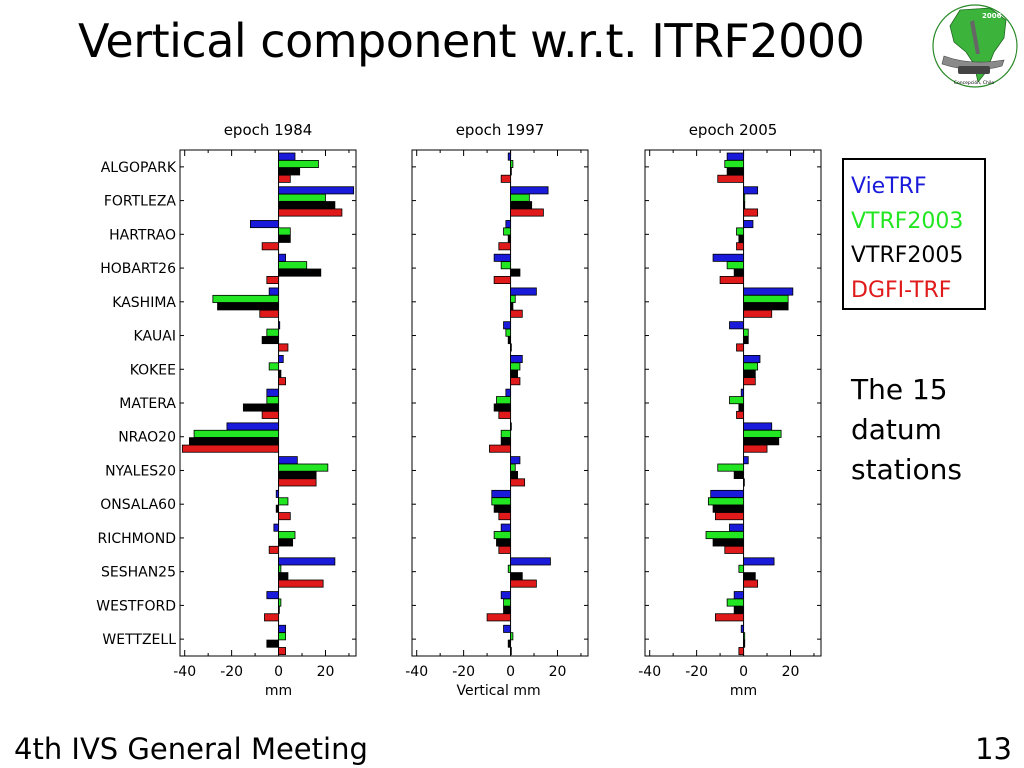 This screenshot has width=1024, height=768. I want to click on station-label: WESTFORD, so click(136, 606).